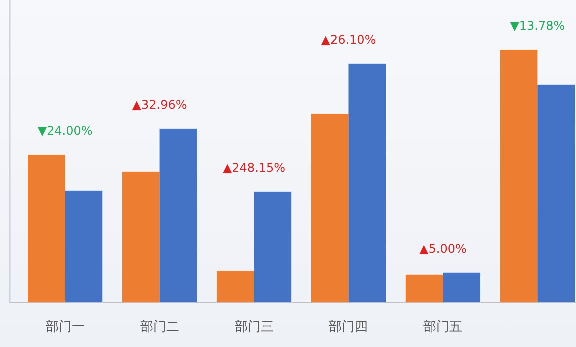 The height and width of the screenshot is (347, 576). Describe the element at coordinates (538, 26) in the screenshot. I see `text: ▼13.78%` at that location.